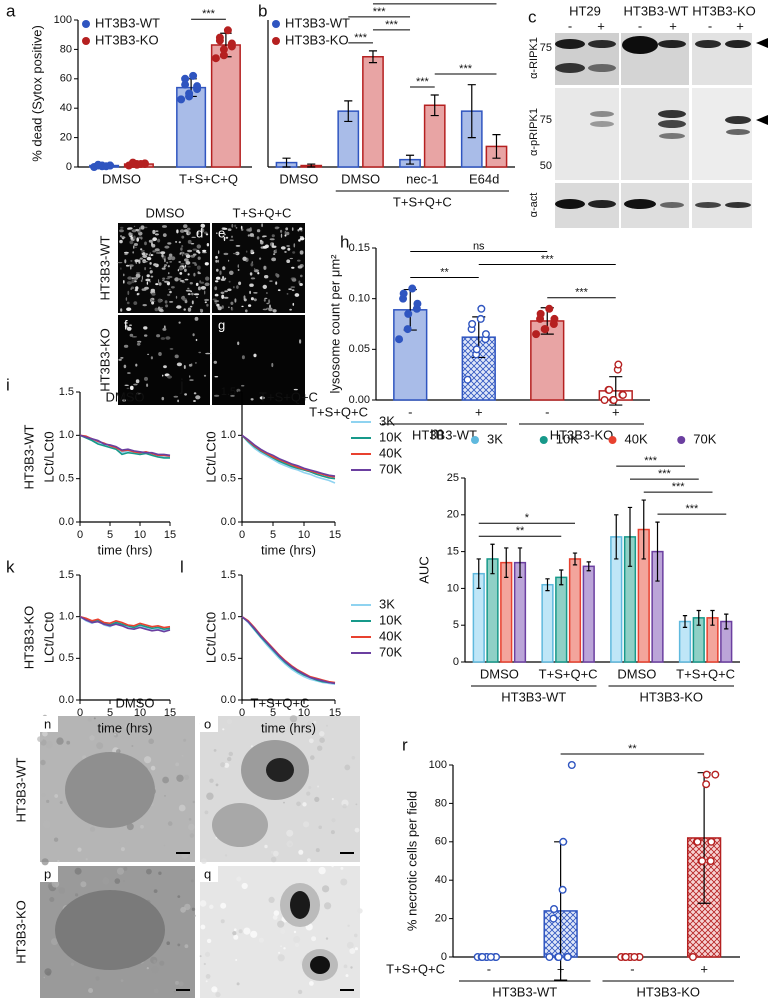  I want to click on y-tick-label: 1.0, so click(228, 617).